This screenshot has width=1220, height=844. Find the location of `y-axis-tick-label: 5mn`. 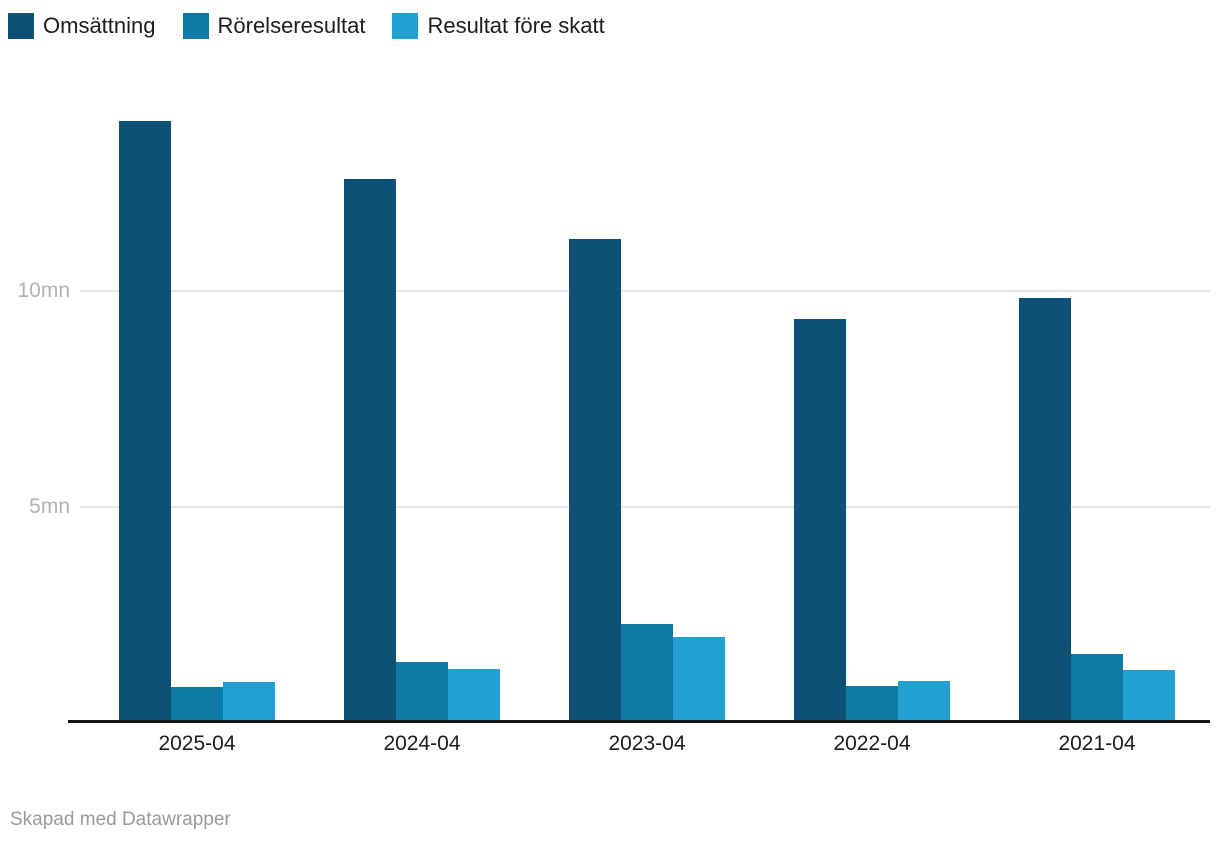

y-axis-tick-label: 5mn is located at coordinates (49, 506).